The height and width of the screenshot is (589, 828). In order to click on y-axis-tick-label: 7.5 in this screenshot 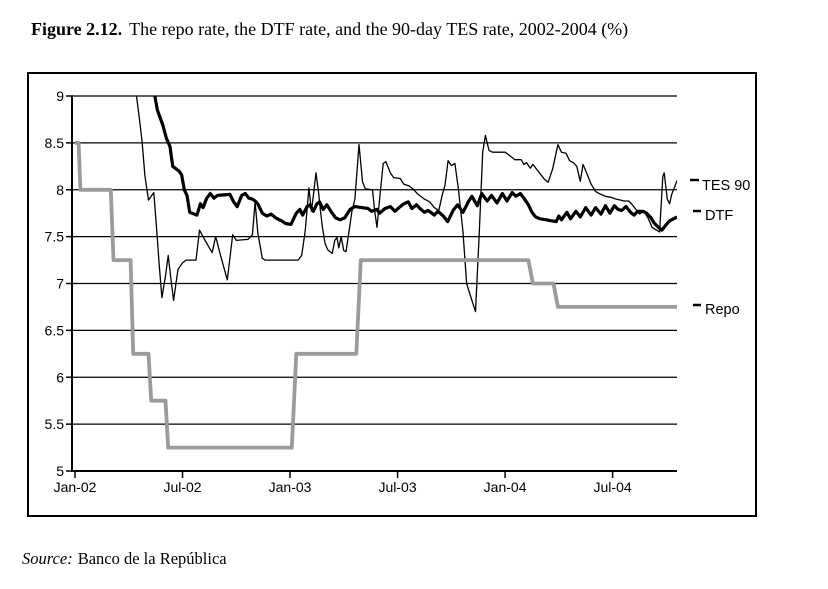, I will do `click(55, 237)`.